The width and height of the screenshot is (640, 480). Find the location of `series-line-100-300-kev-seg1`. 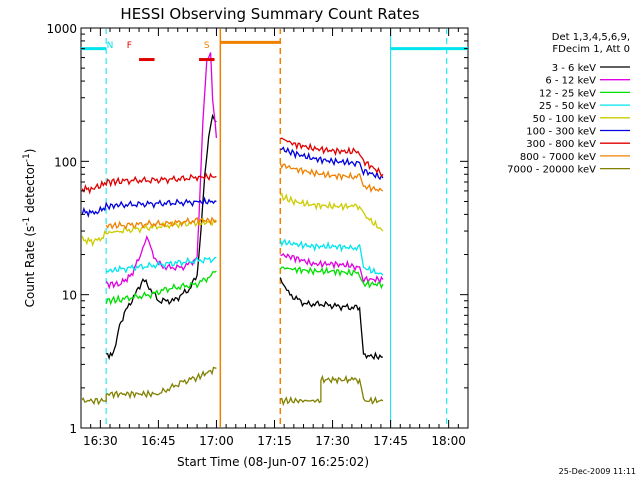

series-line-100-300-kev-seg1 is located at coordinates (332, 163).